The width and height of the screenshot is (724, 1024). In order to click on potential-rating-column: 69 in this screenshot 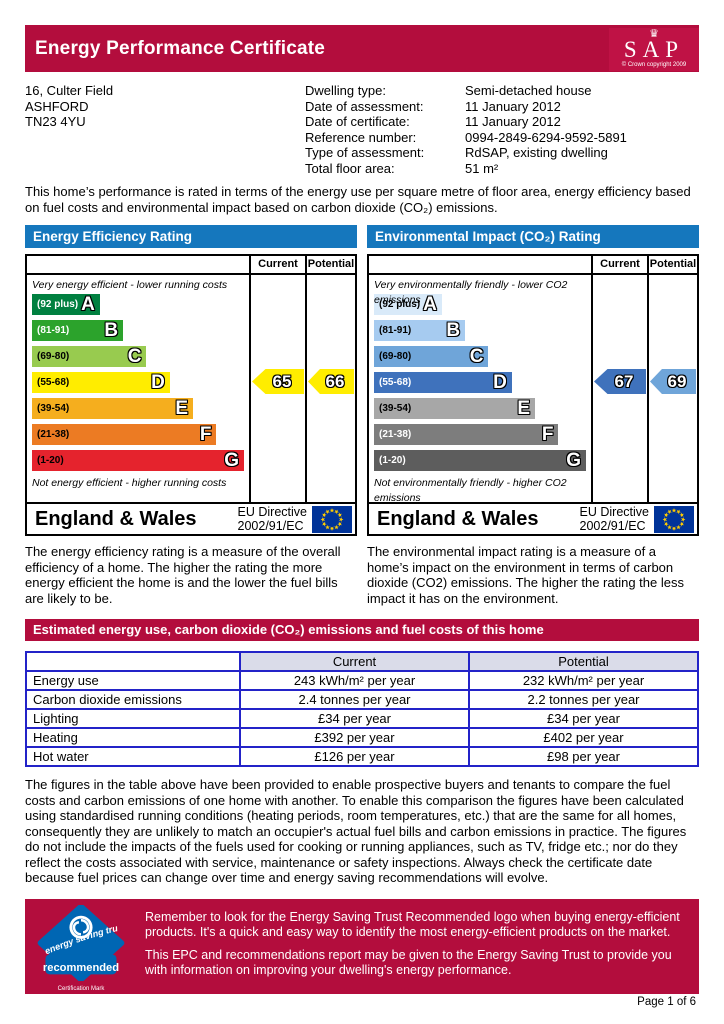, I will do `click(672, 388)`.